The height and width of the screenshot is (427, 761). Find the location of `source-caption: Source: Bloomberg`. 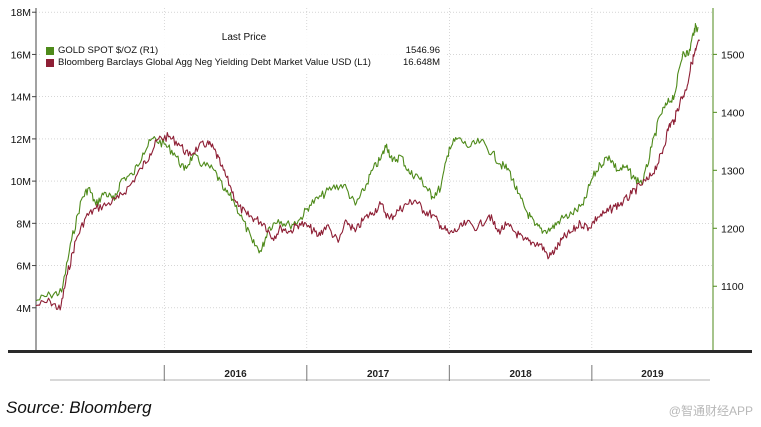

source-caption: Source: Bloomberg is located at coordinates (79, 407).